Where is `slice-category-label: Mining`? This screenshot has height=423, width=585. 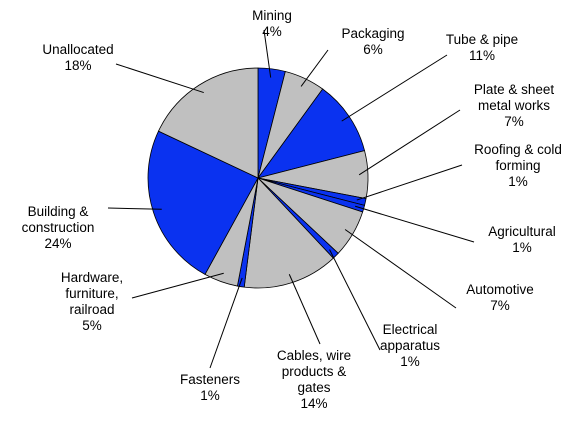
slice-category-label: Mining is located at coordinates (272, 15).